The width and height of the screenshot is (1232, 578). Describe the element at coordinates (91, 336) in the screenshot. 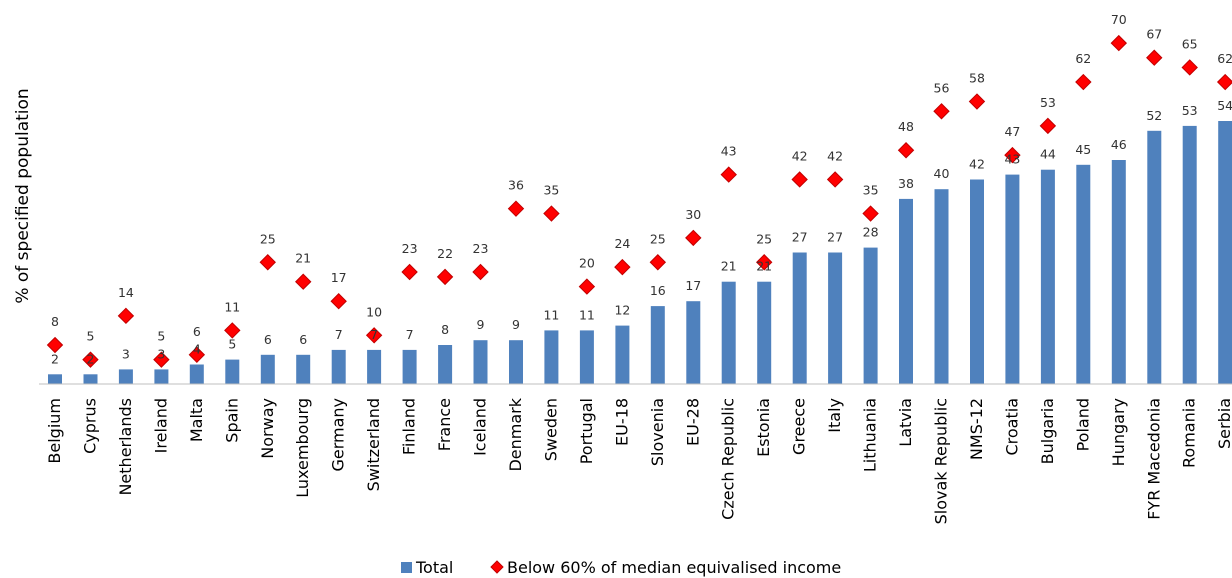

I see `value-label-below60-cyprus: 5` at that location.